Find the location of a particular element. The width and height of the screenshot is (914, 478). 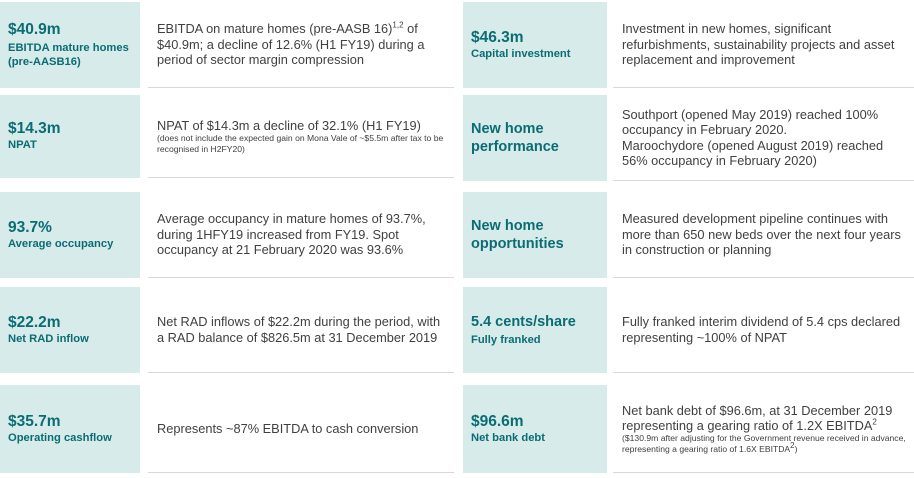

ebitda-metric: $40.9m is located at coordinates (34, 29).